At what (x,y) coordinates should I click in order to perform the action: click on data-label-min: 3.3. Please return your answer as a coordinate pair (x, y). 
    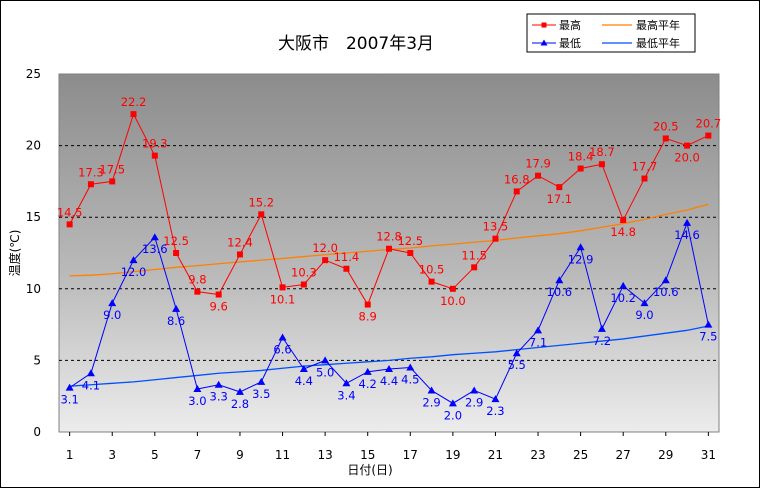
    Looking at the image, I should click on (219, 397).